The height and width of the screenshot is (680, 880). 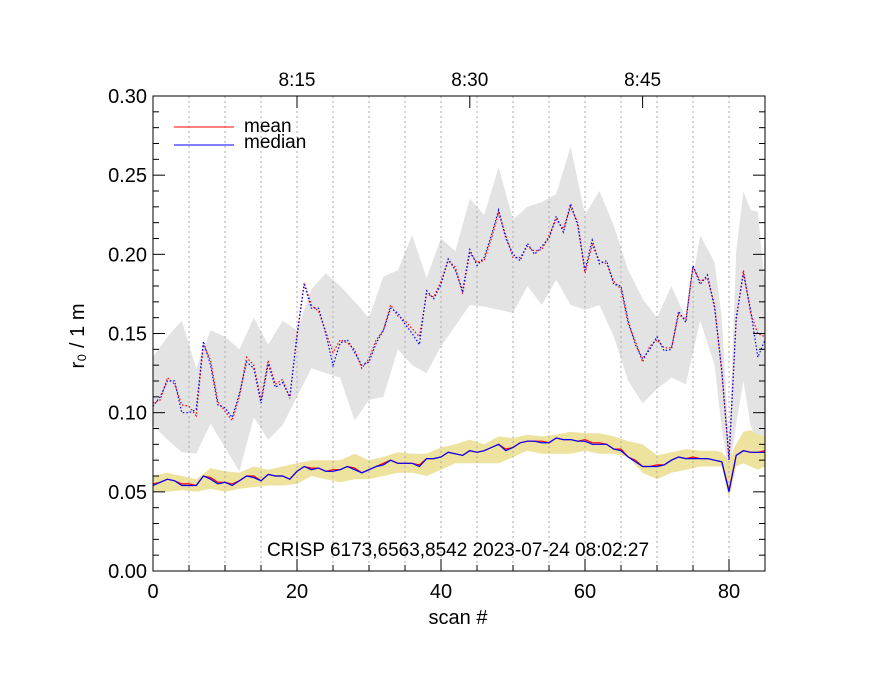 What do you see at coordinates (268, 126) in the screenshot?
I see `legend-mean-label: mean` at bounding box center [268, 126].